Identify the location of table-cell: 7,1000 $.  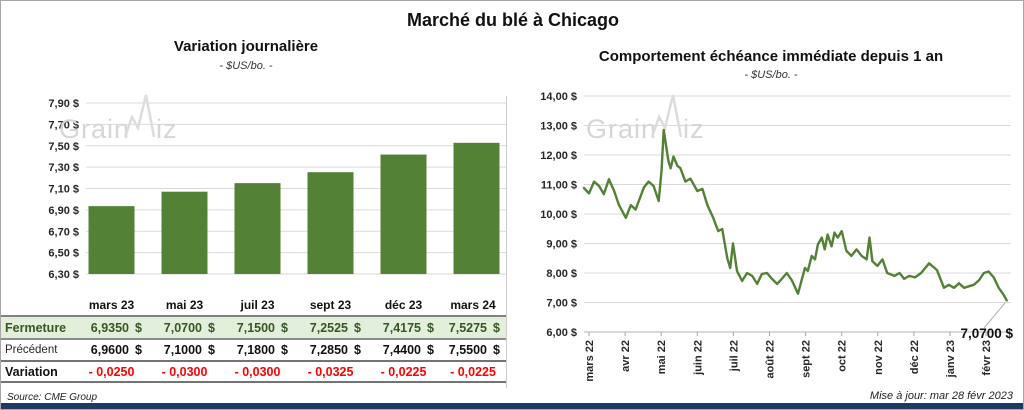
(184, 350).